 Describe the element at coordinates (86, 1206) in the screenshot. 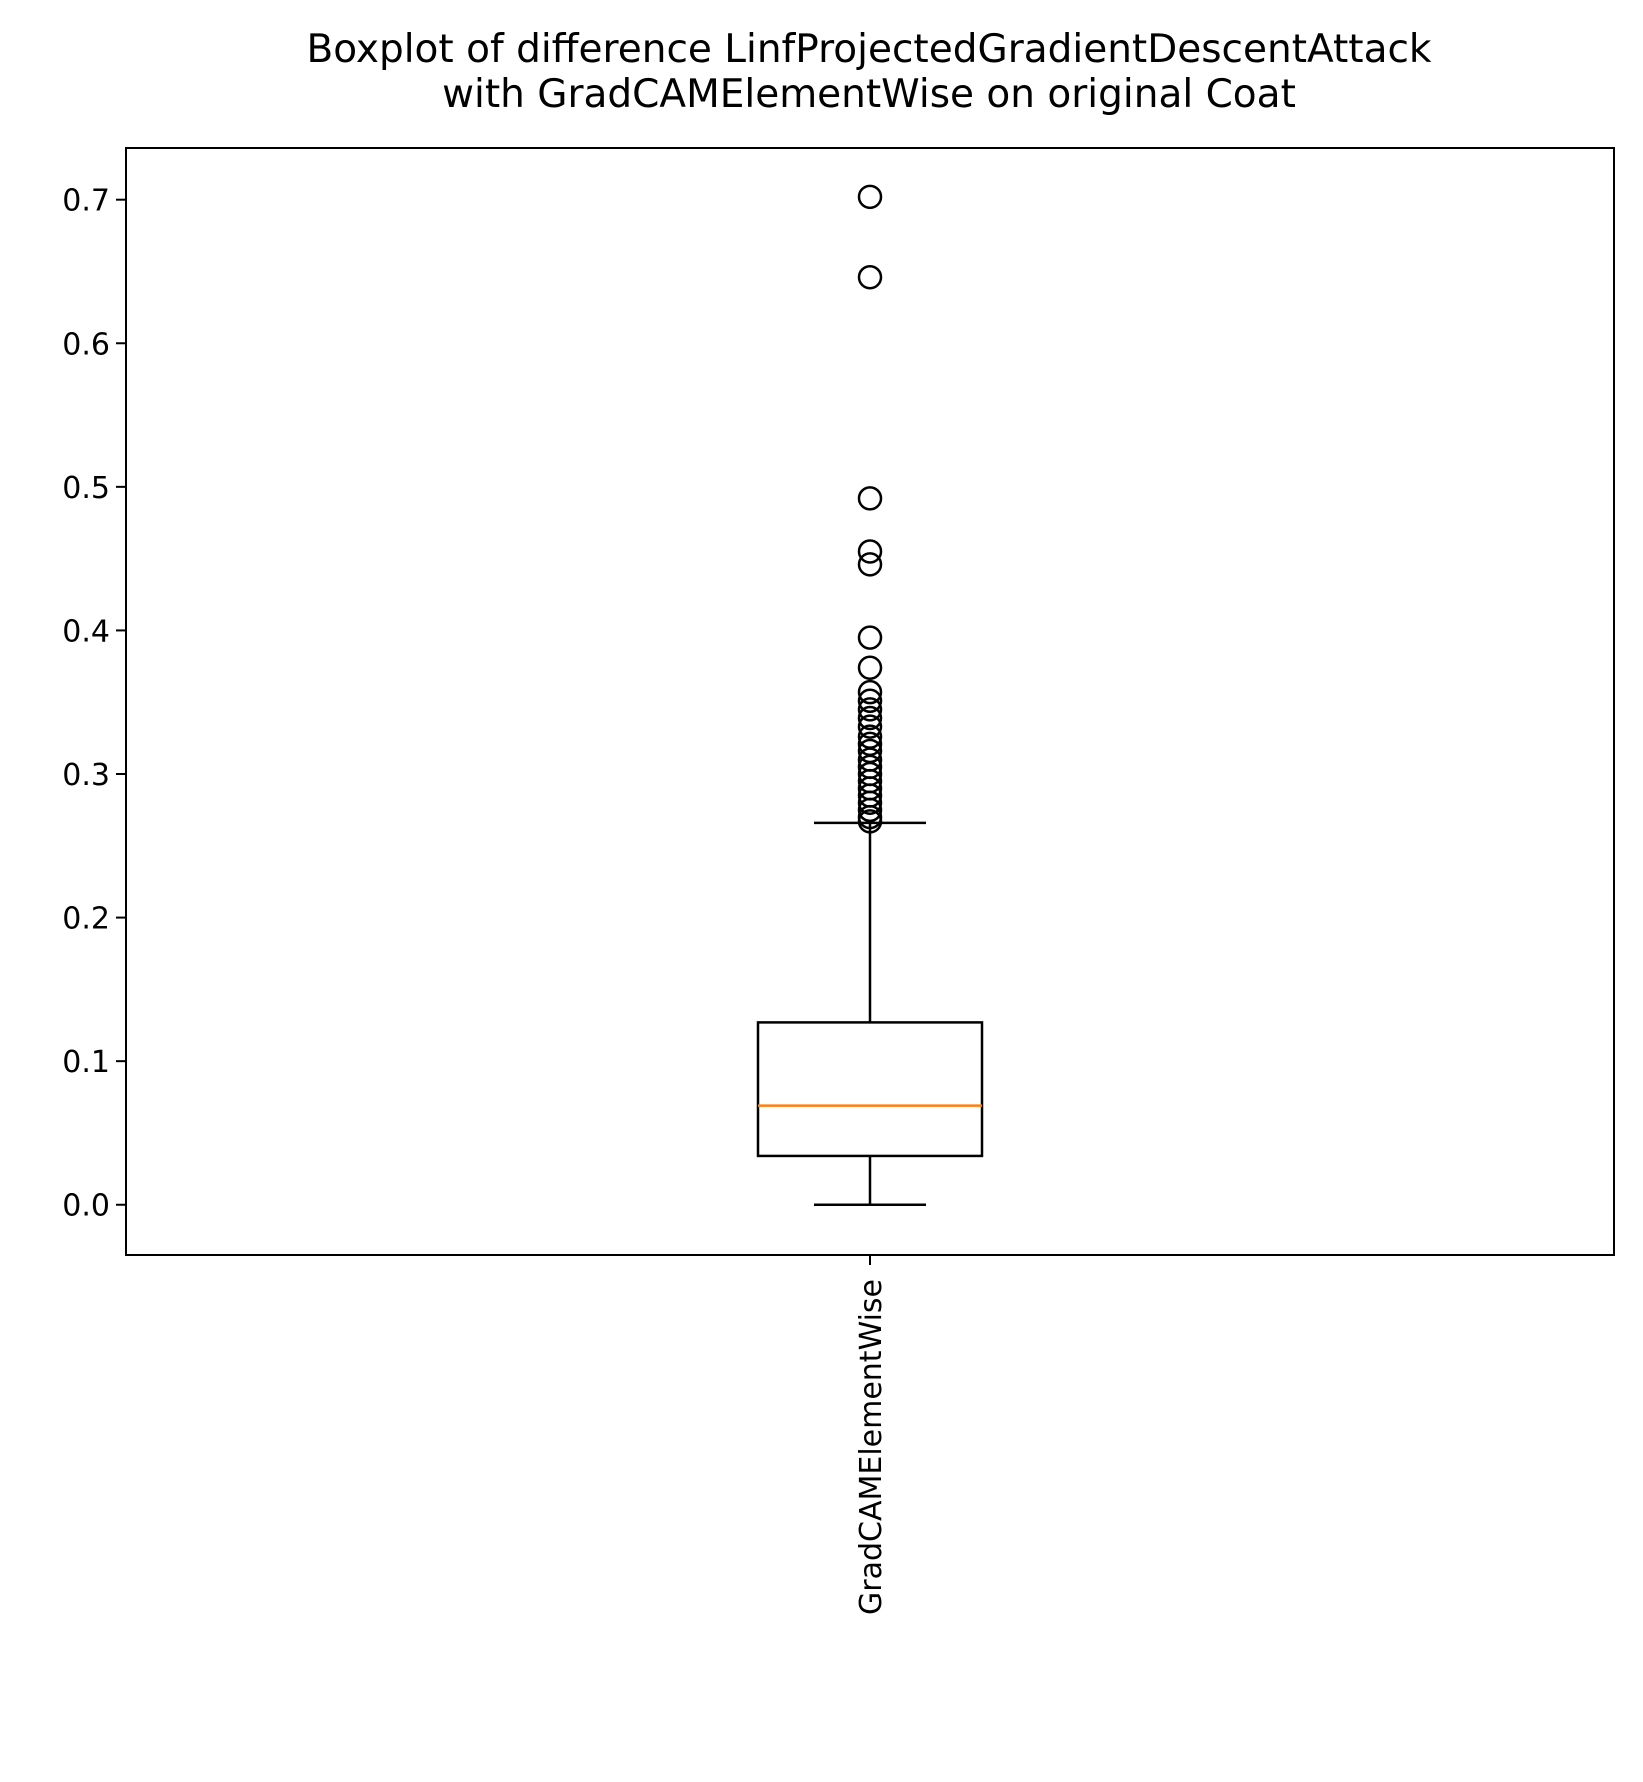

I see `y-tick-label: 0.0` at that location.